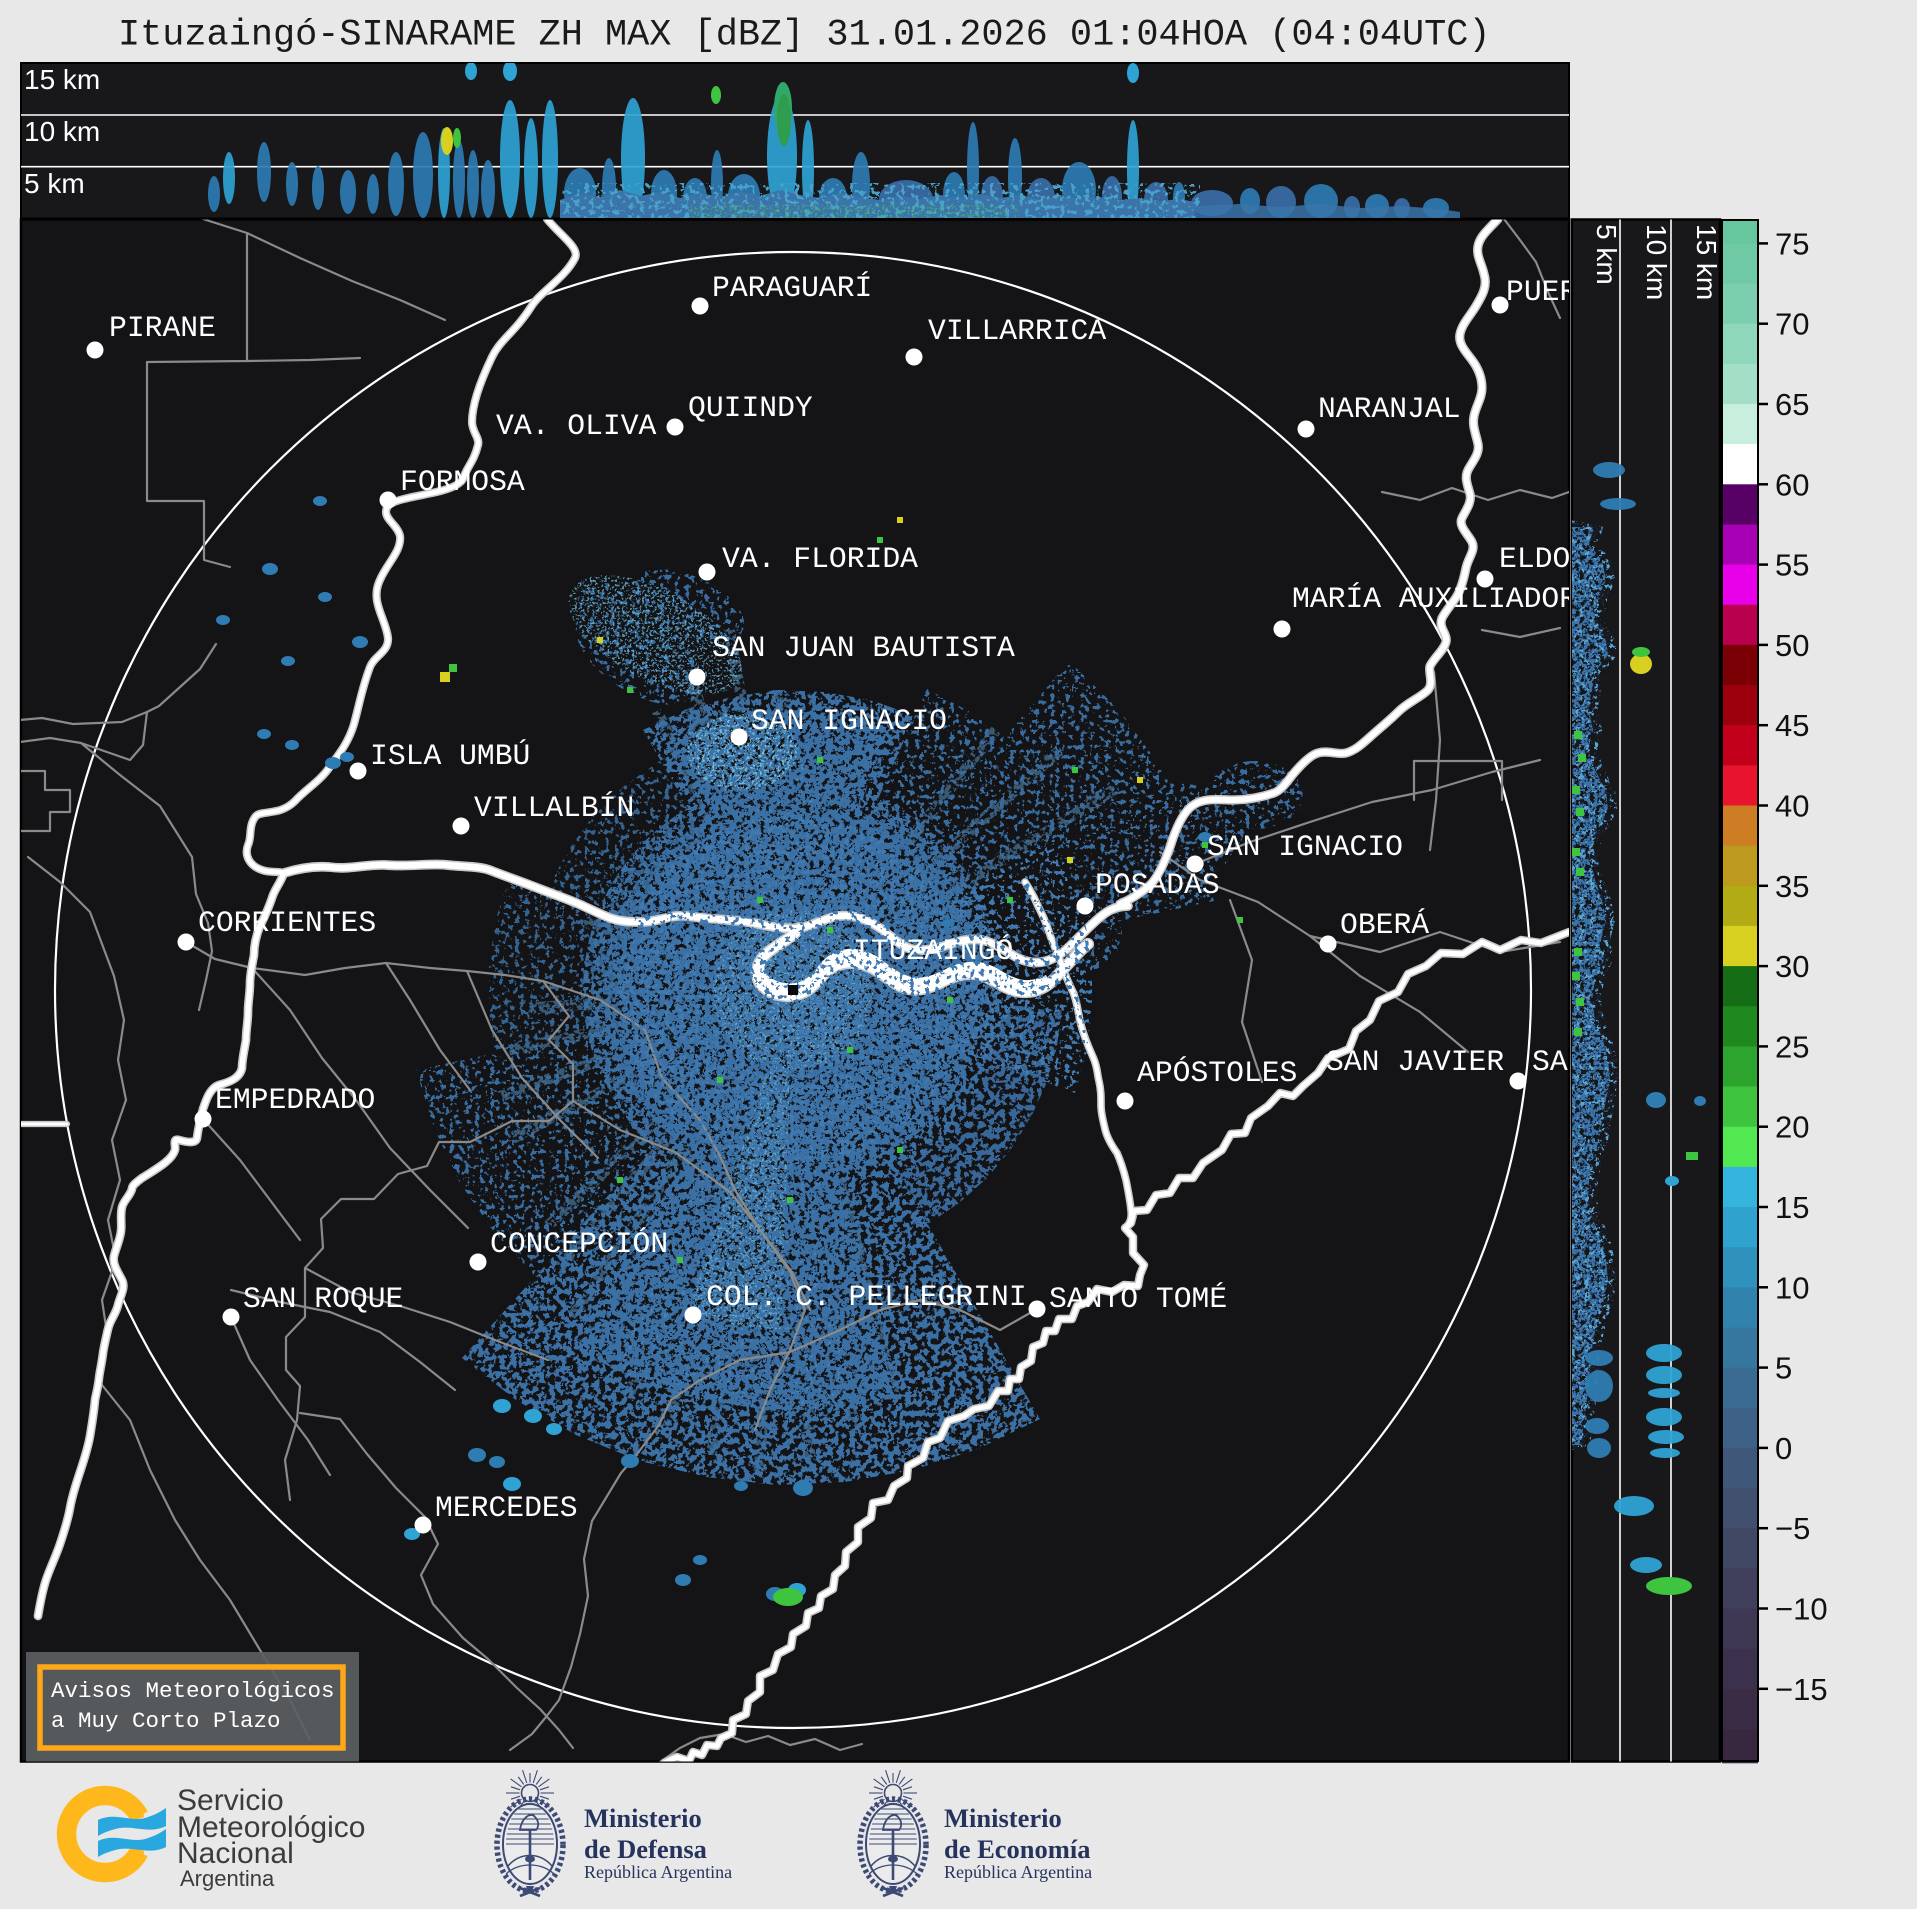  What do you see at coordinates (1389, 409) in the screenshot?
I see `svg-text: NARANJAL` at bounding box center [1389, 409].